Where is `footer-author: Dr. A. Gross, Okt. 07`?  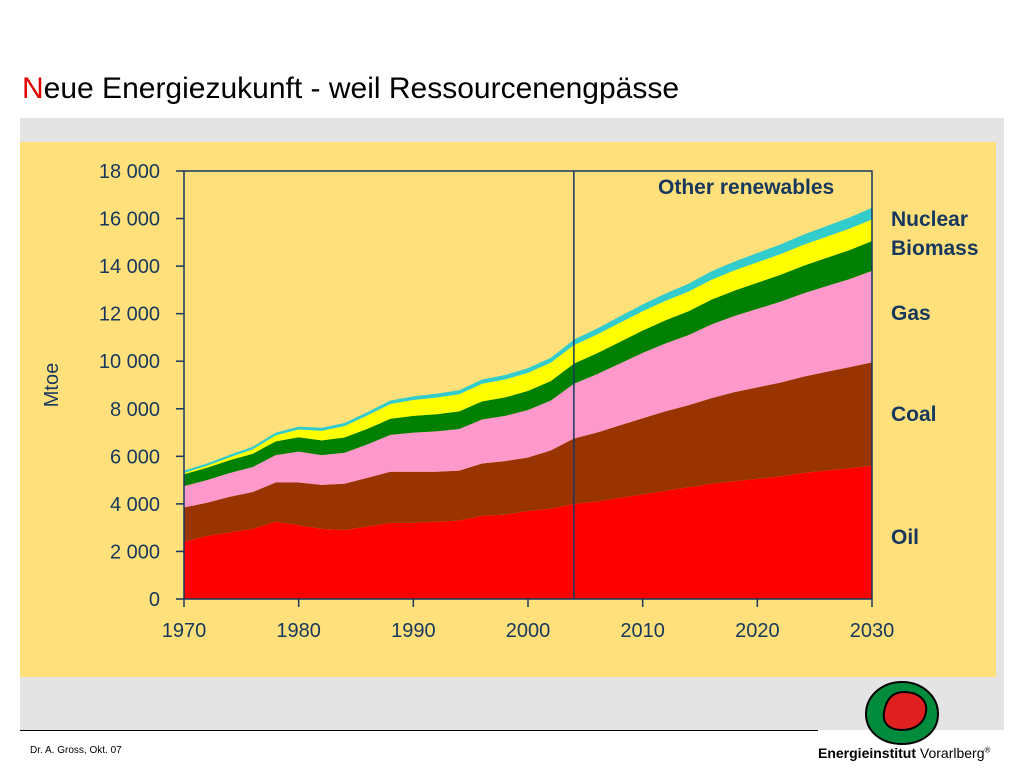
footer-author: Dr. A. Gross, Okt. 07 is located at coordinates (76, 750).